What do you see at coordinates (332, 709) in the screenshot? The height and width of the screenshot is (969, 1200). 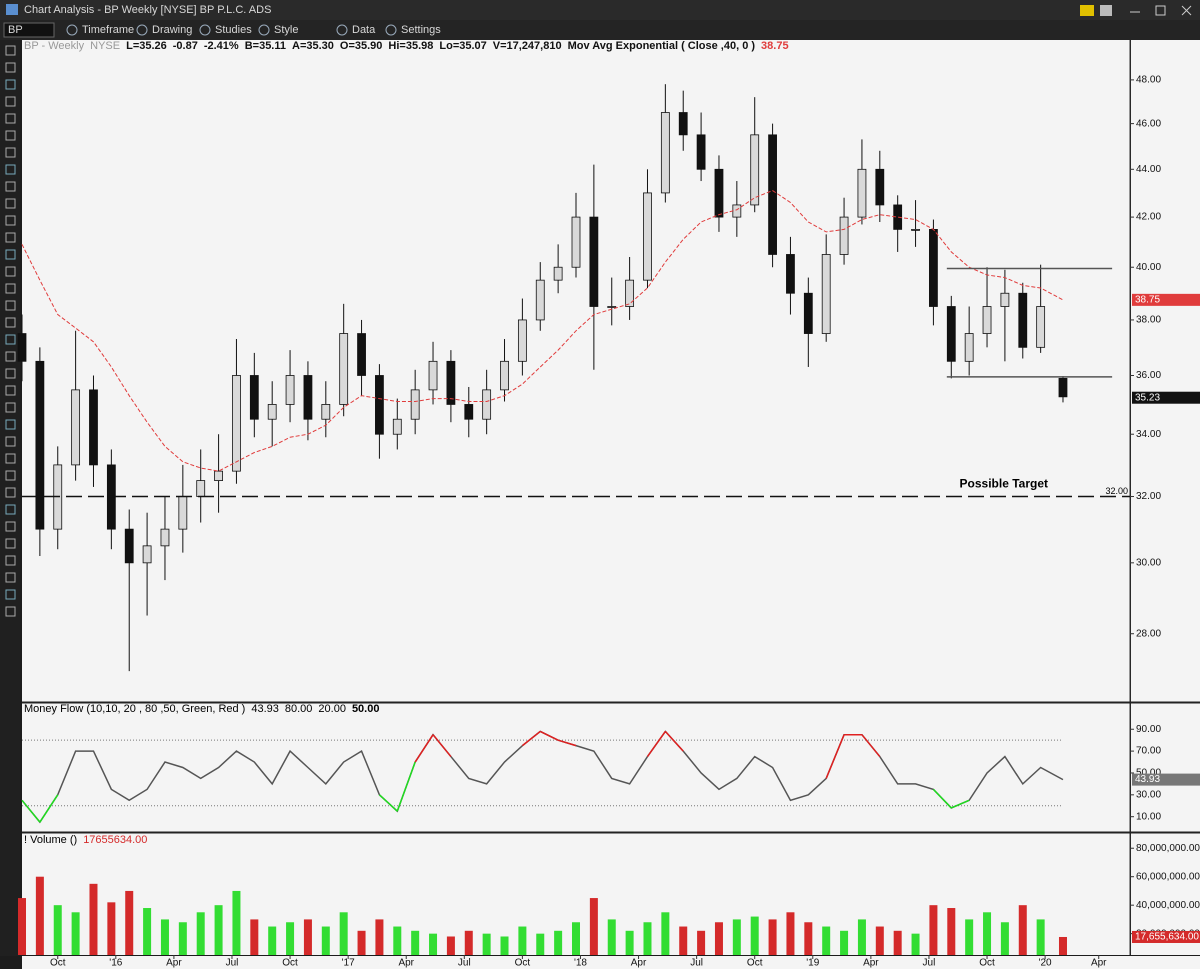 I see `mf-level: 20.00` at bounding box center [332, 709].